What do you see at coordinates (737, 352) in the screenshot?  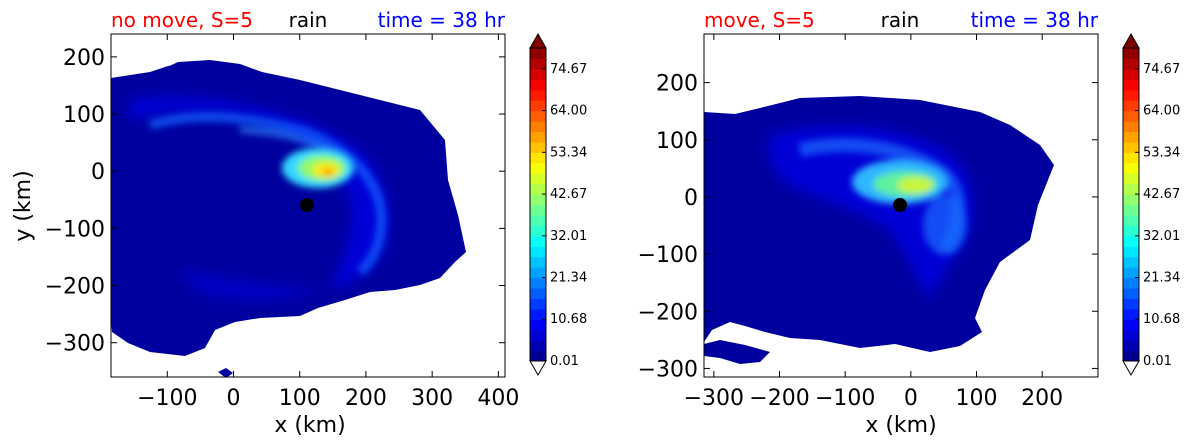 I see `rain-tail-right` at bounding box center [737, 352].